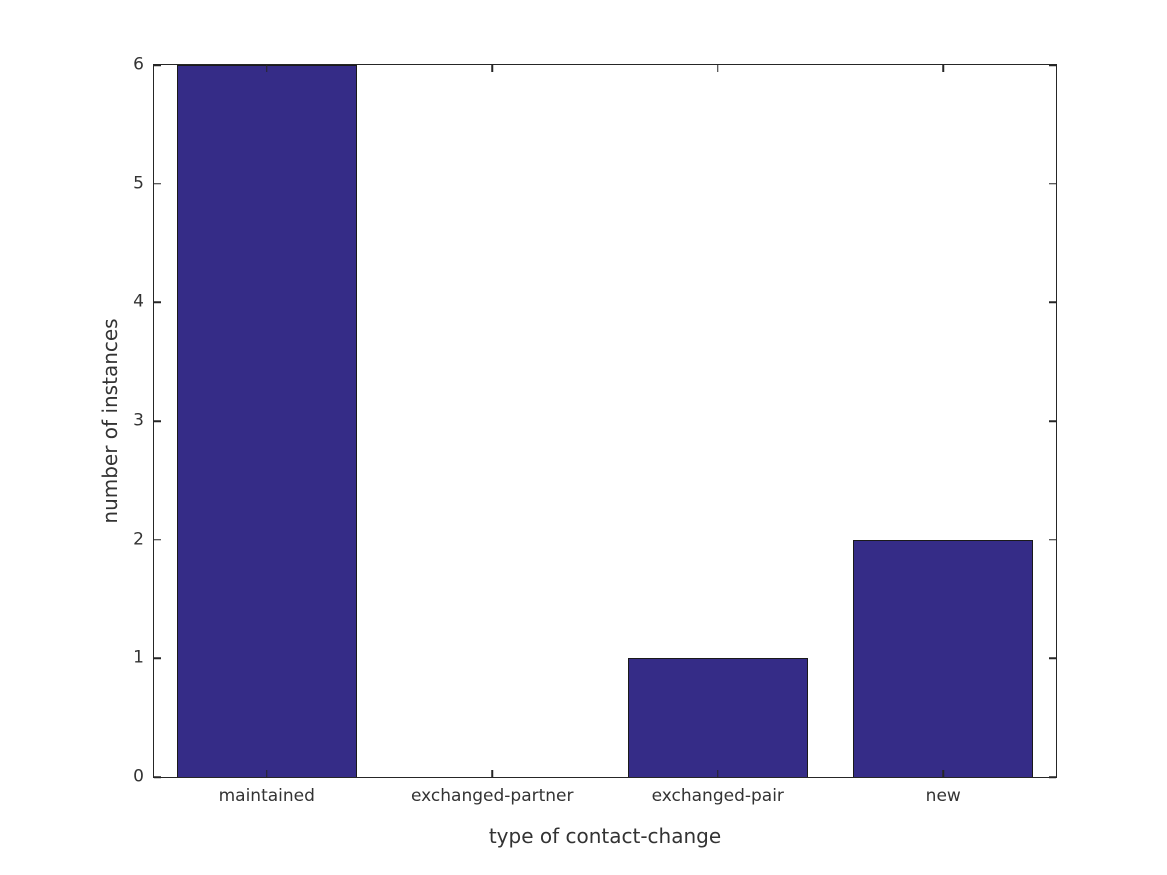  Describe the element at coordinates (266, 421) in the screenshot. I see `bar-maintained` at that location.